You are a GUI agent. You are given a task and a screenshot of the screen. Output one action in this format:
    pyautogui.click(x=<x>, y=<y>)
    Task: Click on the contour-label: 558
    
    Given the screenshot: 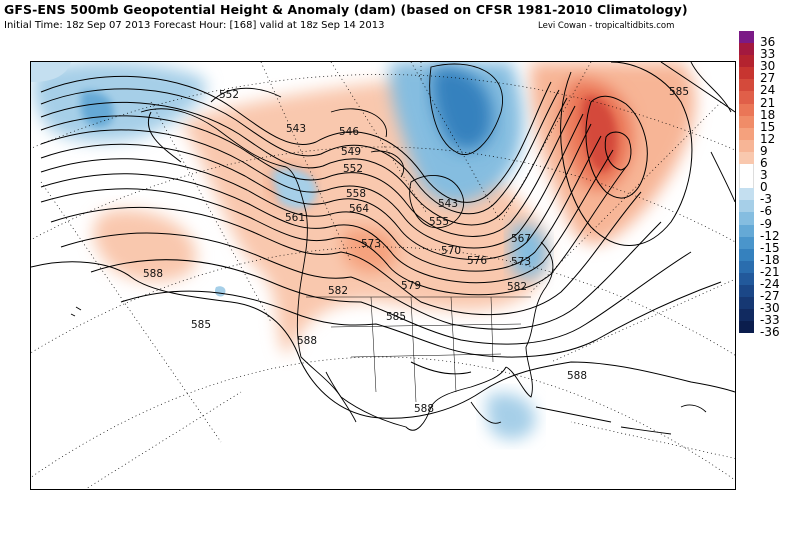 What is the action you would take?
    pyautogui.click(x=356, y=194)
    